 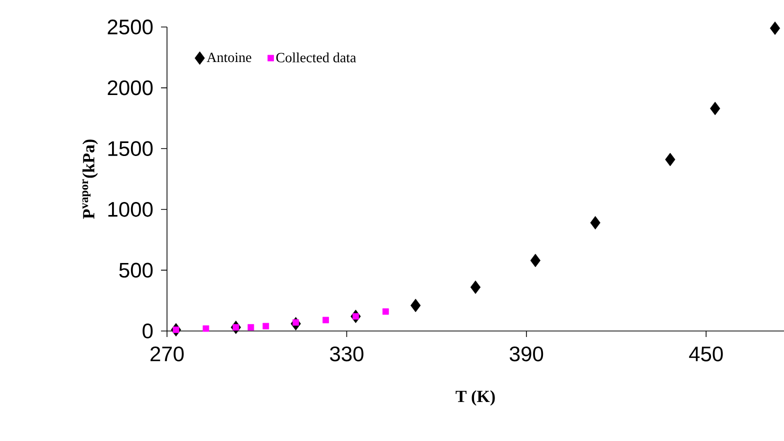 I want to click on y-tick-label: 2000, so click(x=130, y=88).